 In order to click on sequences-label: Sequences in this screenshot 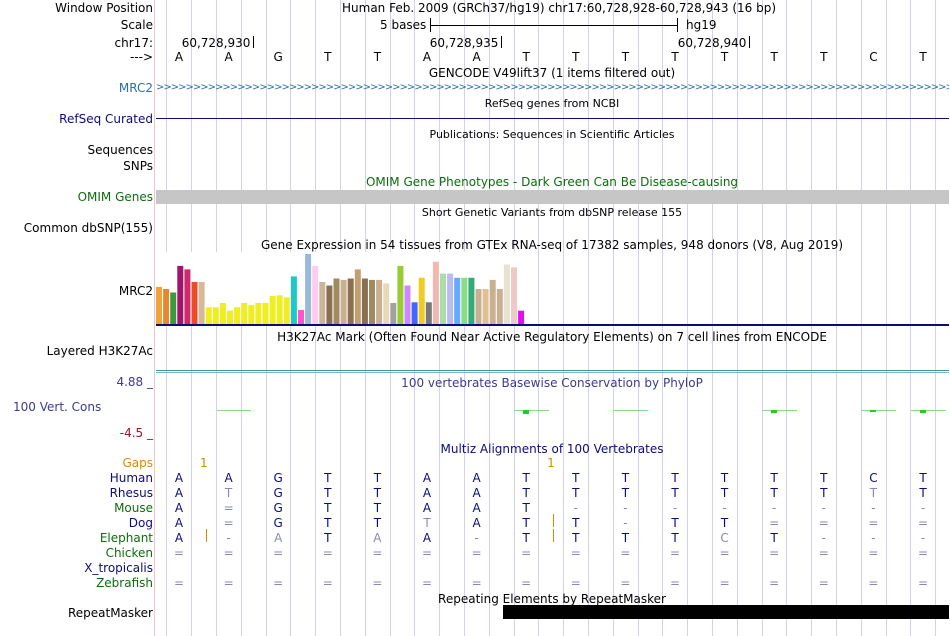, I will do `click(120, 150)`.